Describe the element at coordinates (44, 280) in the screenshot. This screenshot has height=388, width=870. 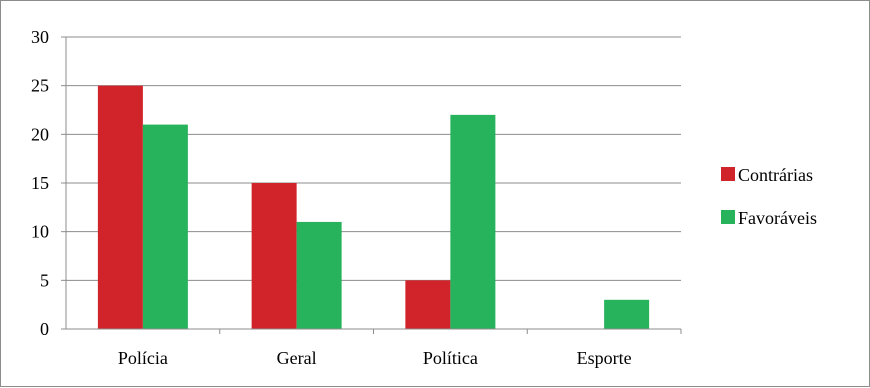
I see `y-tick-label: 5` at that location.